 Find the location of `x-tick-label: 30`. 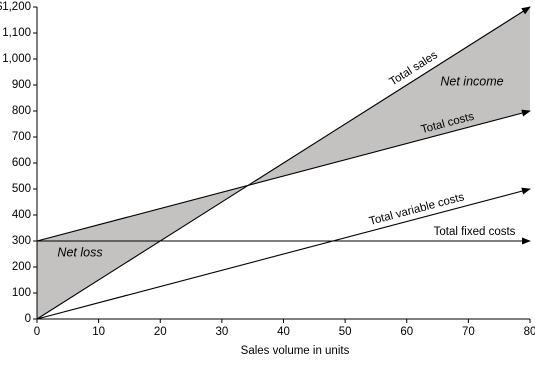

x-tick-label: 30 is located at coordinates (221, 332).